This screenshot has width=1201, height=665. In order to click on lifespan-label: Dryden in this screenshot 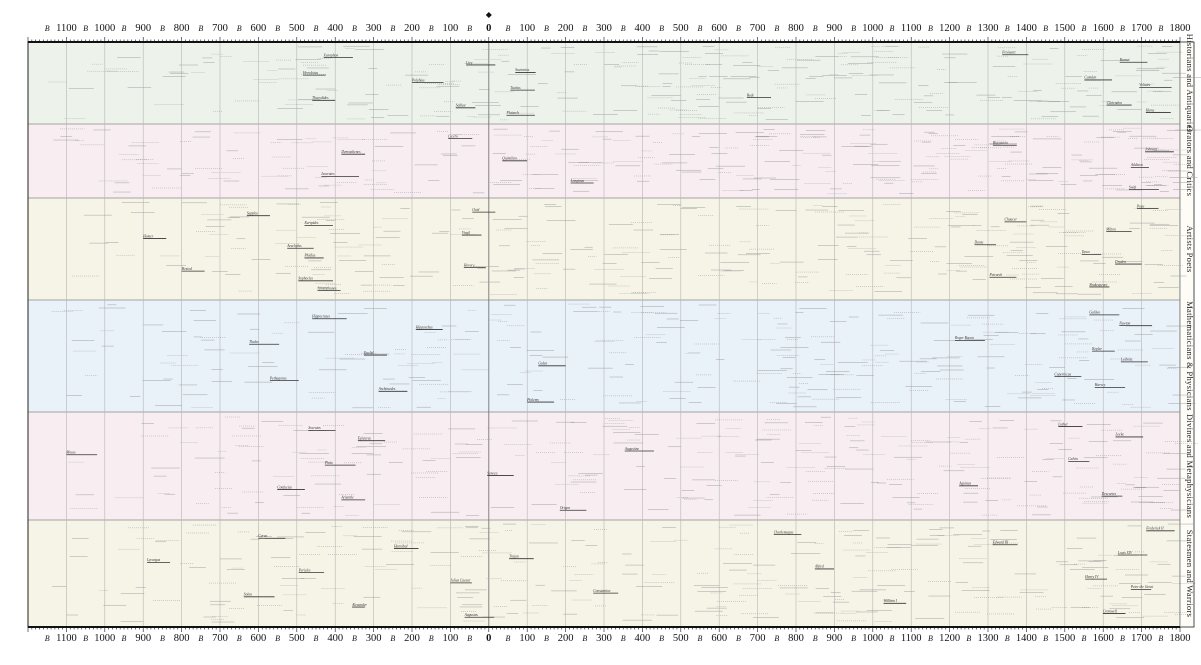, I will do `click(1120, 262)`.